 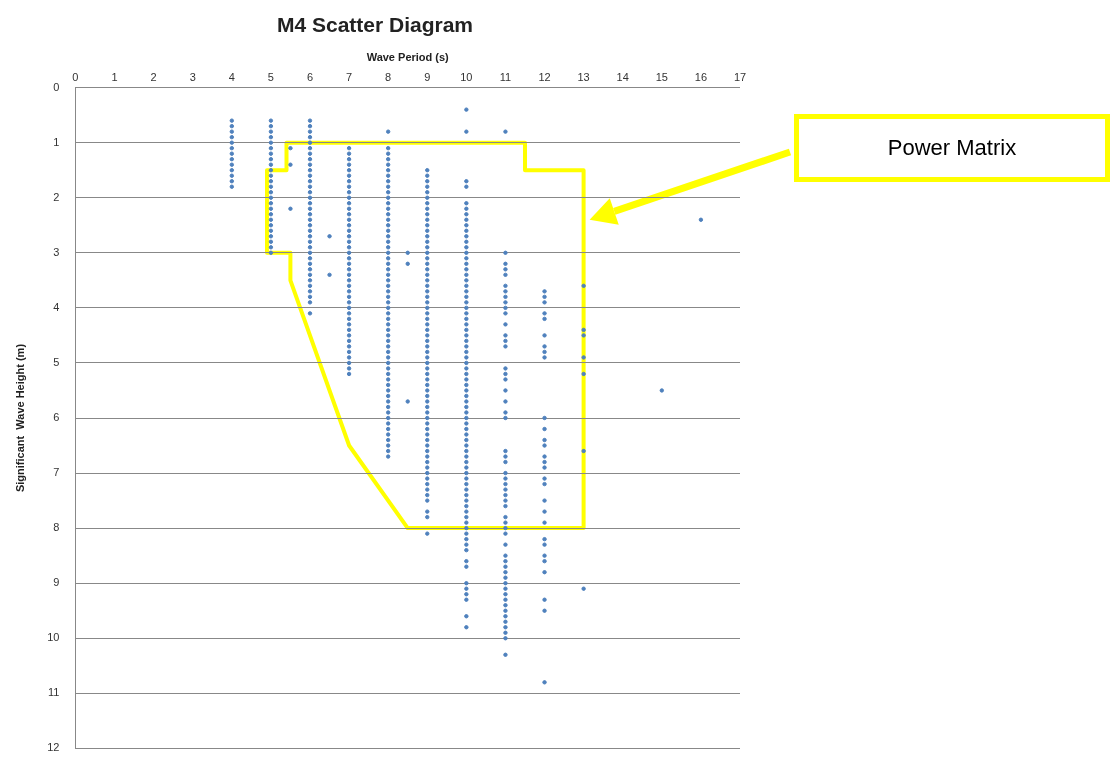 I want to click on y-tick-label: 12, so click(x=53, y=747).